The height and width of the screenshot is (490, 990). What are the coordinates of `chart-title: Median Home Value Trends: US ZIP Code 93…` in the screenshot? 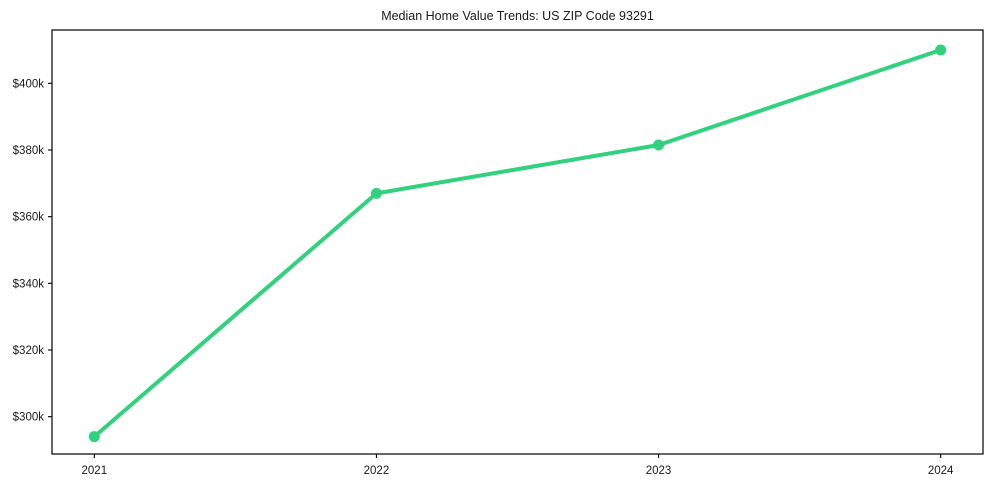 It's located at (517, 16).